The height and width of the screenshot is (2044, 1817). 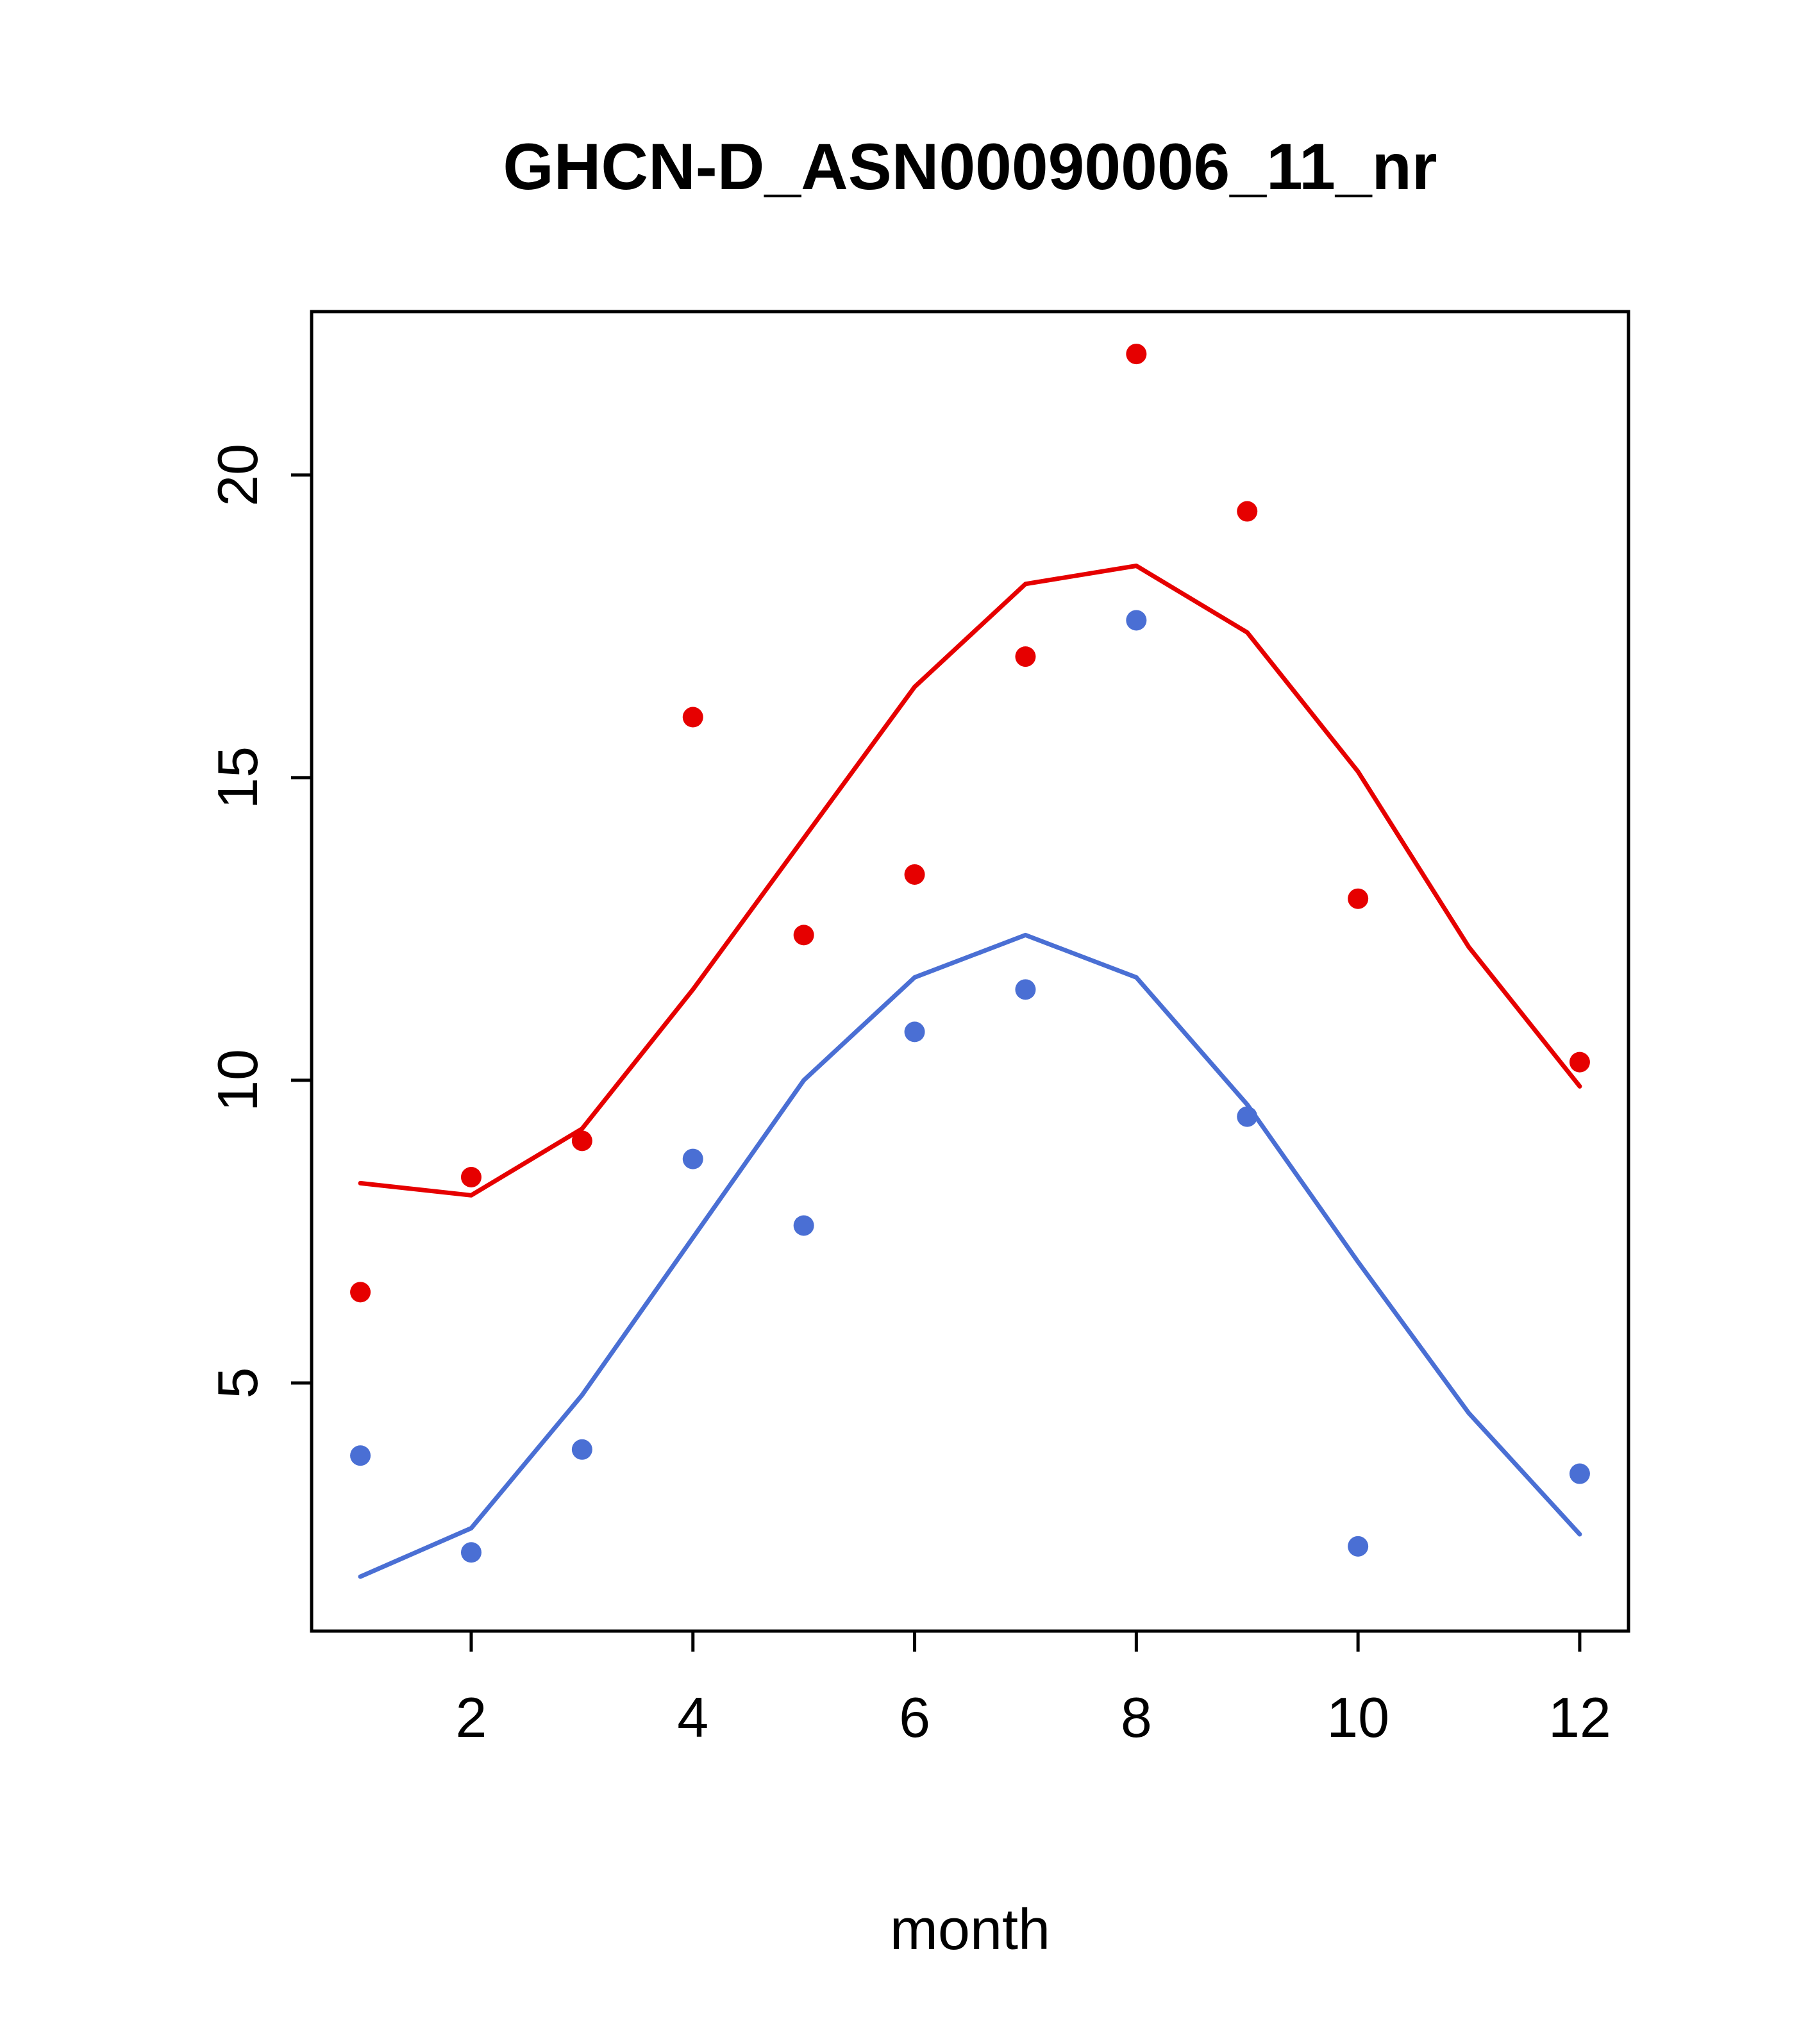 What do you see at coordinates (1579, 1718) in the screenshot?
I see `x-tick-label: 12` at bounding box center [1579, 1718].